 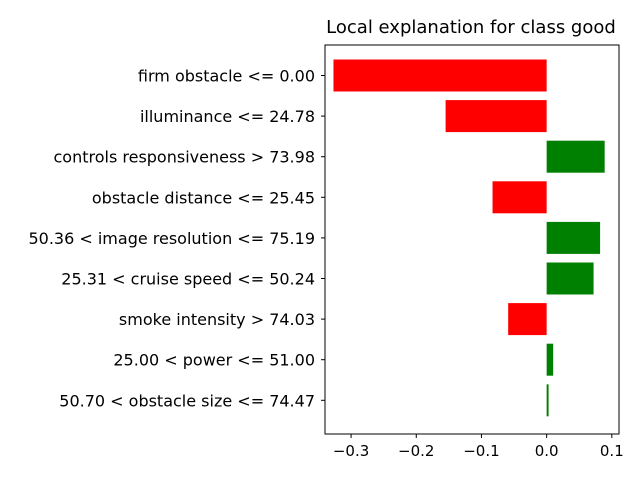 What do you see at coordinates (226, 76) in the screenshot?
I see `y-tick-label: firm obstacle <= 0.00` at bounding box center [226, 76].